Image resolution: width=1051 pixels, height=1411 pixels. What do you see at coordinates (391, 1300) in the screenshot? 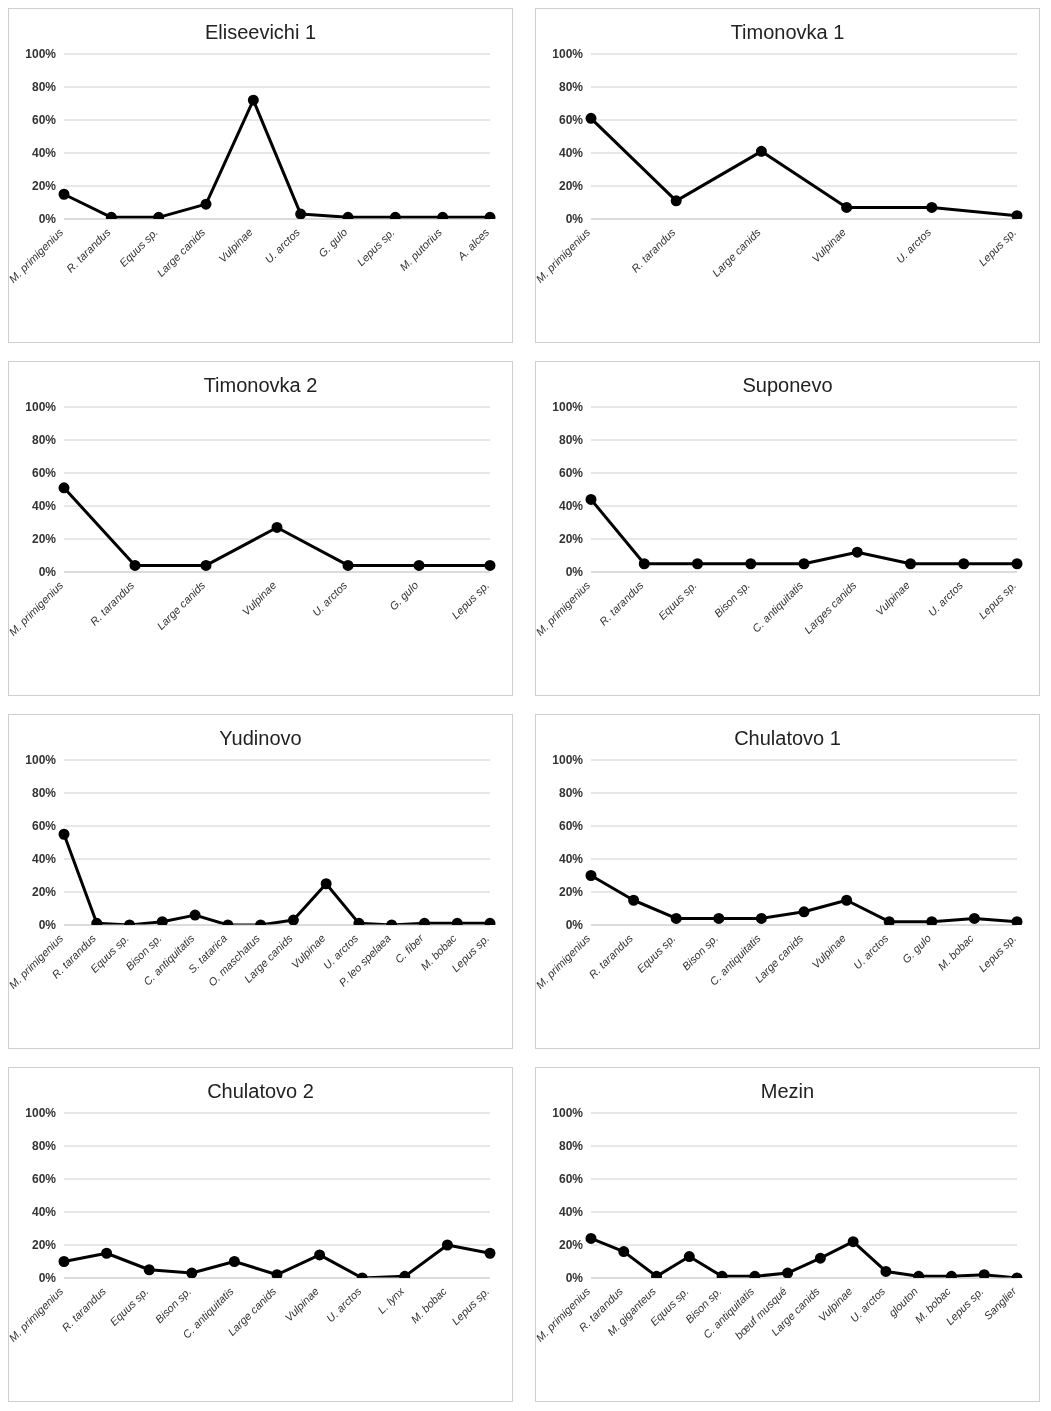
I see `x-tick-label: L. lynx` at bounding box center [391, 1300].